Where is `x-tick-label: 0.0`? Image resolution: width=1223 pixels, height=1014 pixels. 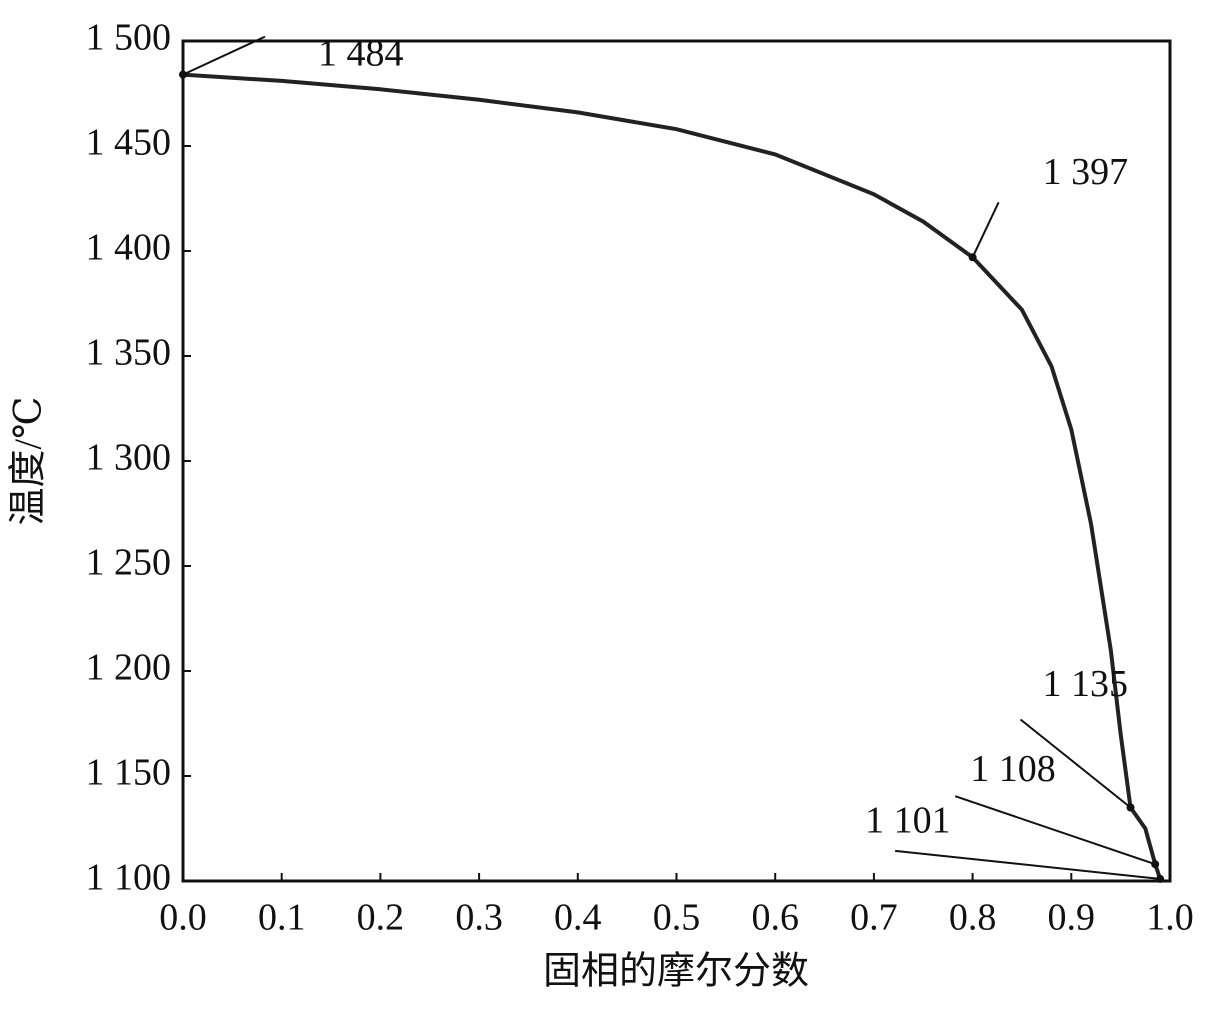
x-tick-label: 0.0 is located at coordinates (183, 918).